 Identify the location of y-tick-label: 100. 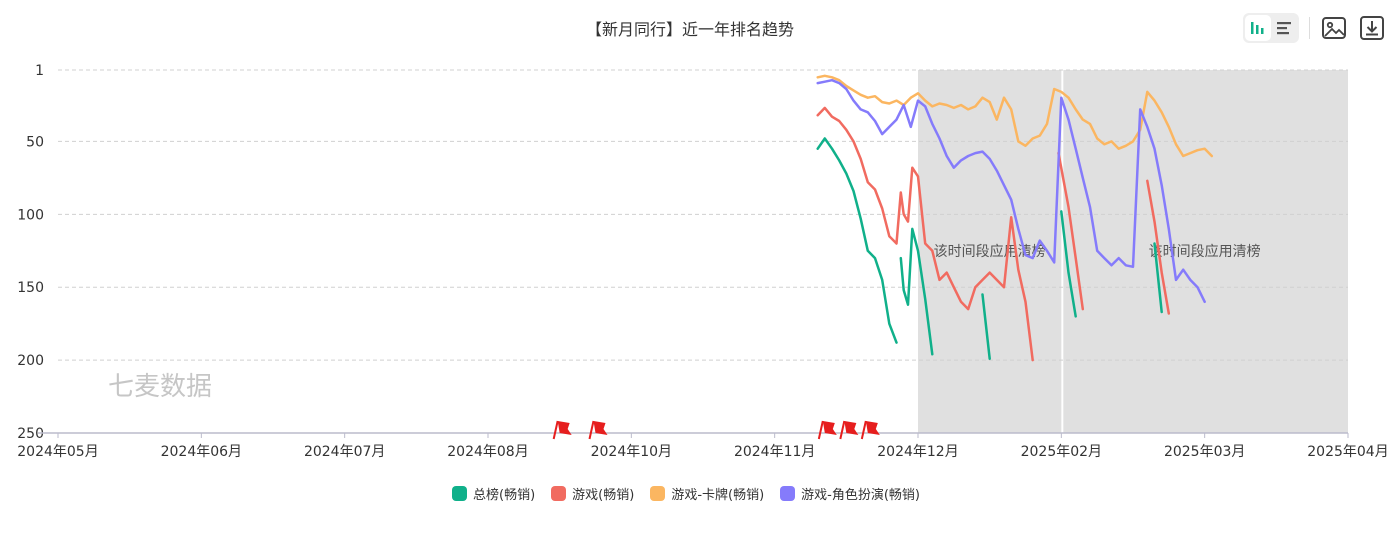
(30, 215).